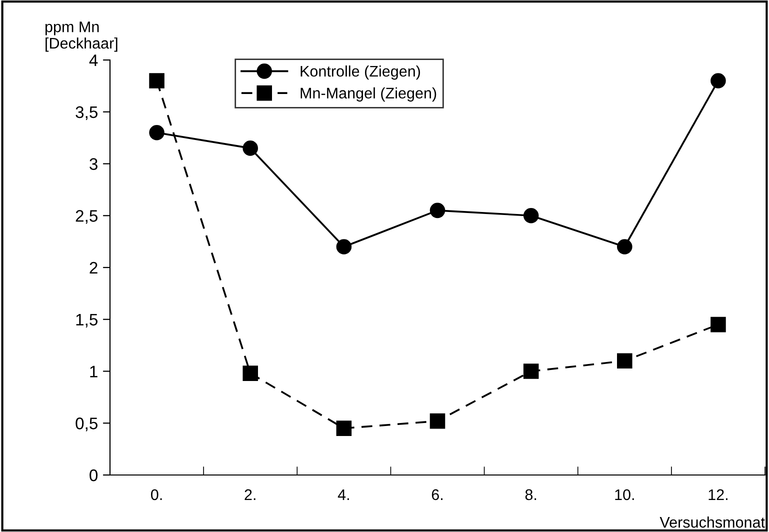 The height and width of the screenshot is (532, 769). I want to click on x-axis-title: Versuchsmonat, so click(712, 522).